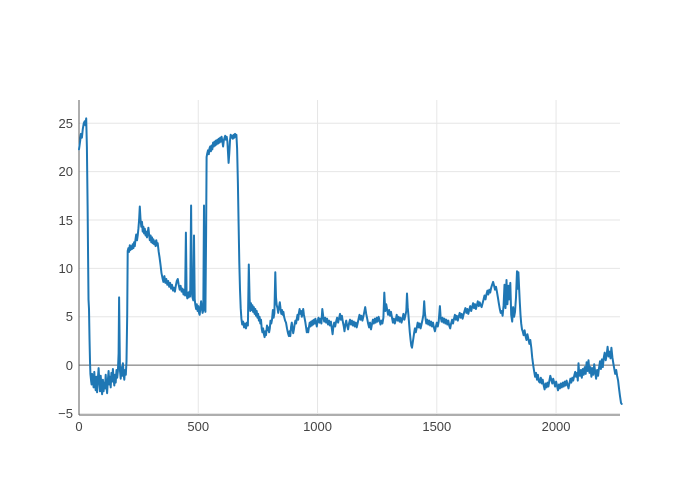  What do you see at coordinates (79, 426) in the screenshot?
I see `x-tick-label: 0` at bounding box center [79, 426].